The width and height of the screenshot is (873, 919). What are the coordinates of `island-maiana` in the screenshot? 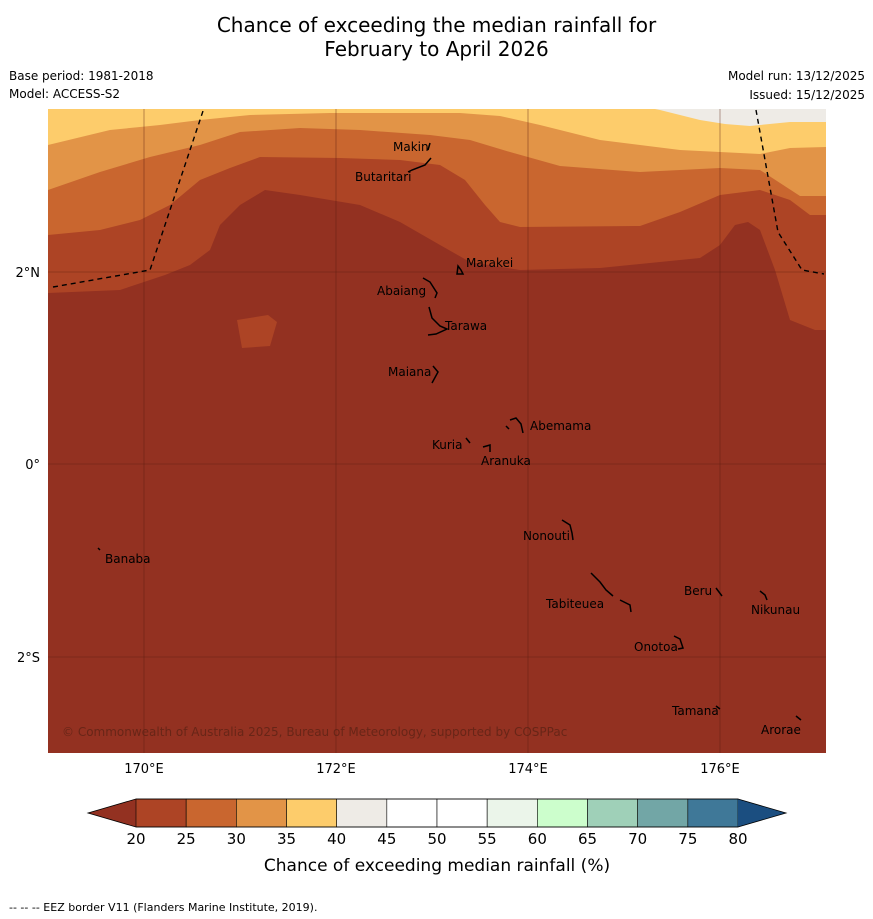 It's located at (435, 374).